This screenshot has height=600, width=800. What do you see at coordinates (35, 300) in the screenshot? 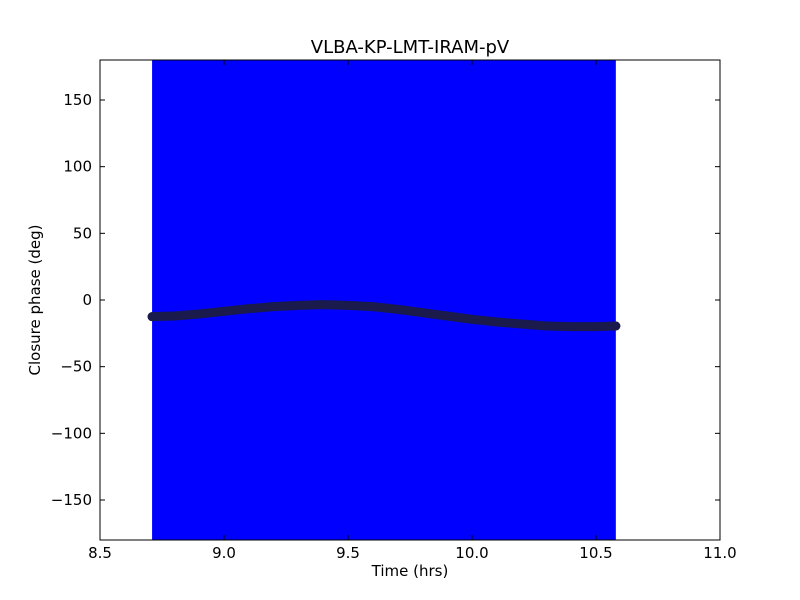
I see `y-axis-label: Closure phase (deg)` at bounding box center [35, 300].